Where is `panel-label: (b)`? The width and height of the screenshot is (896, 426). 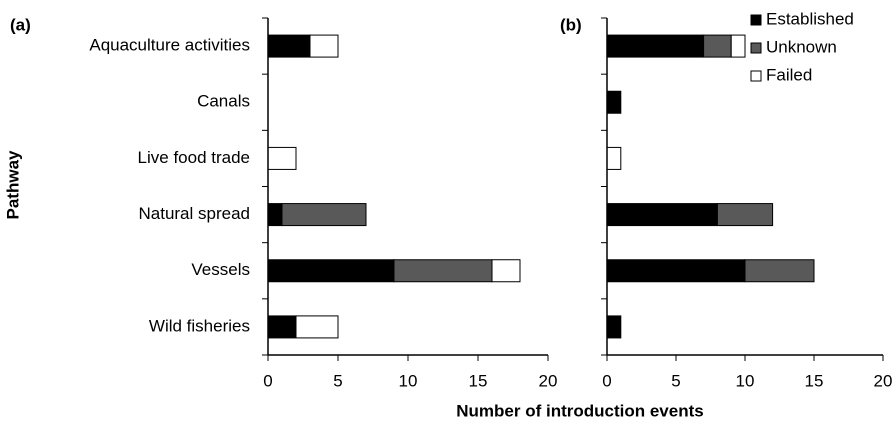
panel-label: (b) is located at coordinates (571, 24).